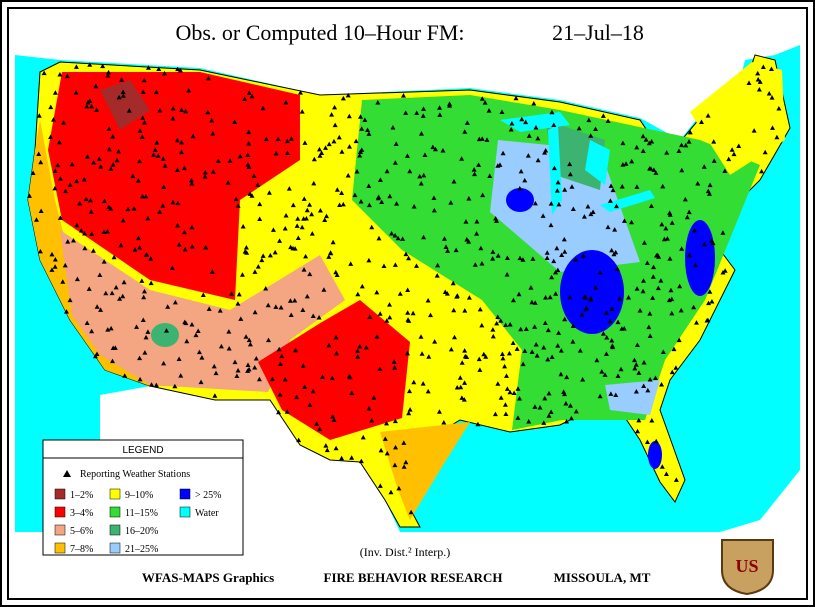  Describe the element at coordinates (81, 549) in the screenshot. I see `legend-label: 7–8%` at that location.